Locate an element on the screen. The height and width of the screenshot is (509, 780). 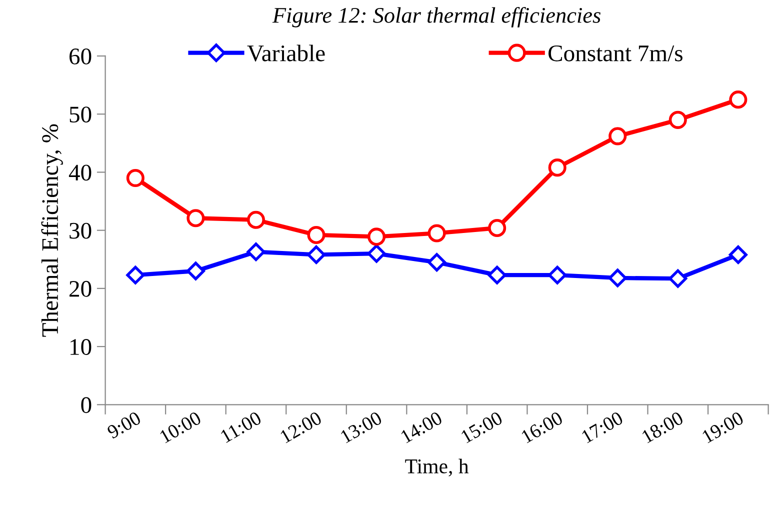
y-tick-label: 30 is located at coordinates (81, 230).